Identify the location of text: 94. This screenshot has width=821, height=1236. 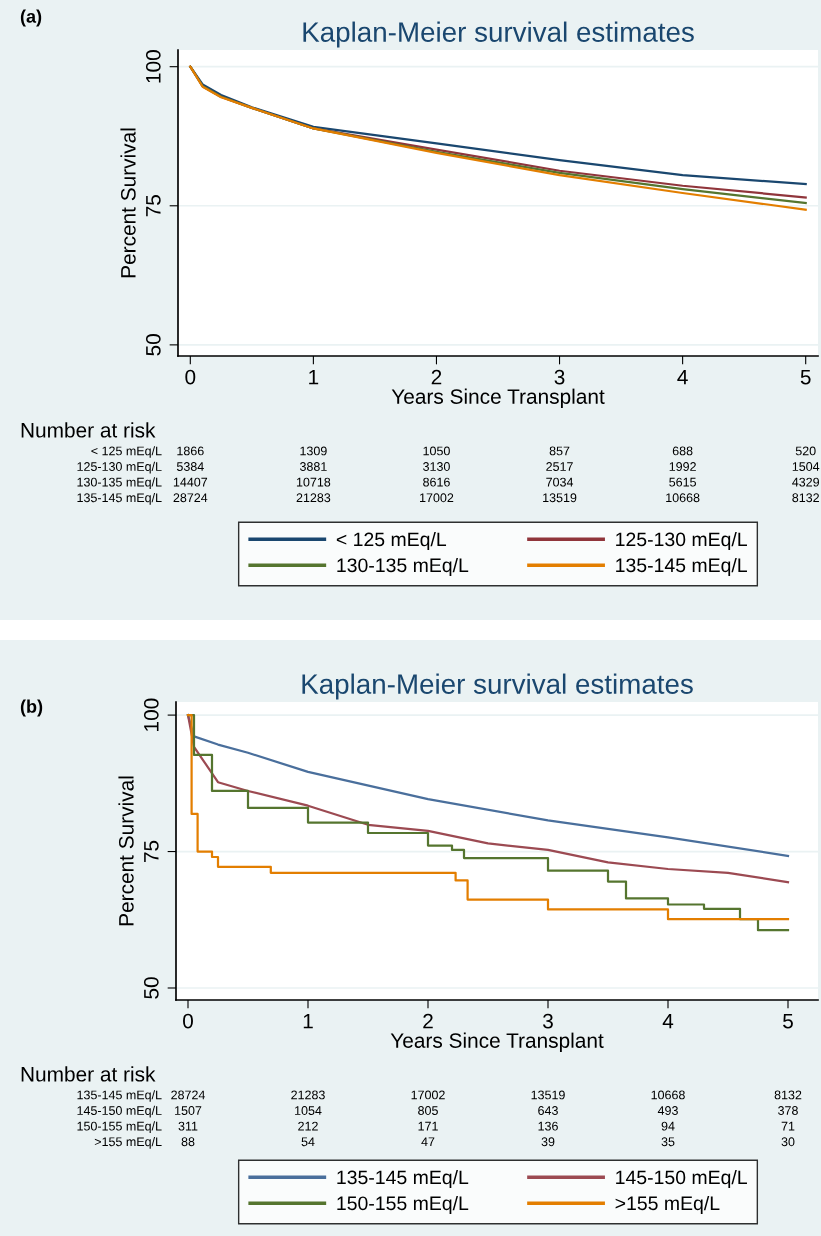
(668, 1126).